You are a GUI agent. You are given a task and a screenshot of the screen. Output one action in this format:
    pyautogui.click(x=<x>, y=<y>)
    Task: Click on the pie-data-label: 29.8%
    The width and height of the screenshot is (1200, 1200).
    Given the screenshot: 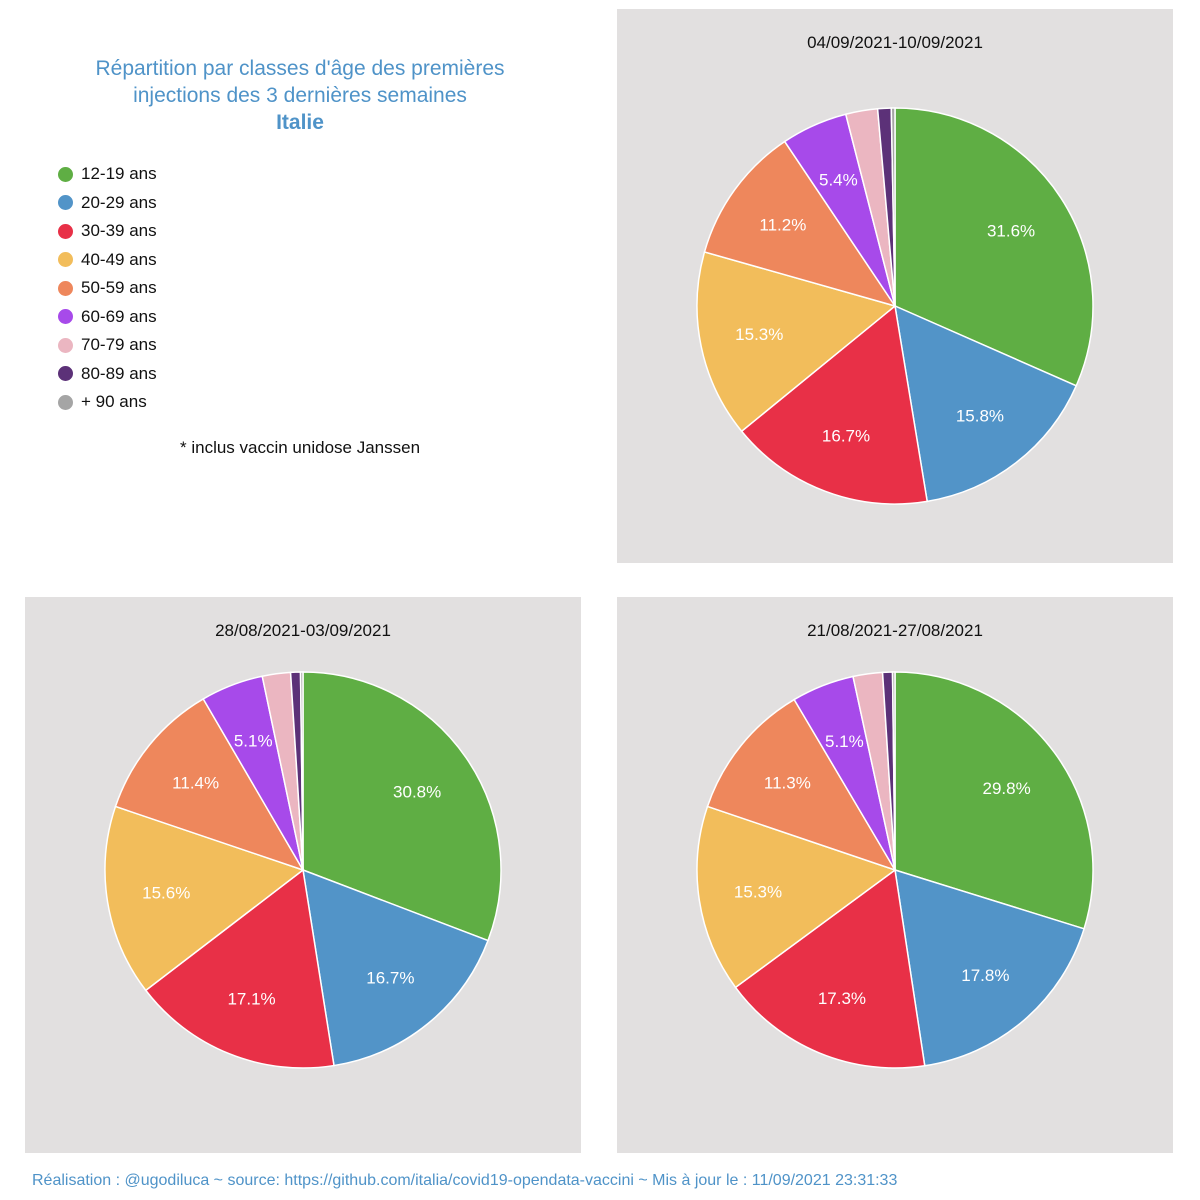 What is the action you would take?
    pyautogui.click(x=1007, y=788)
    